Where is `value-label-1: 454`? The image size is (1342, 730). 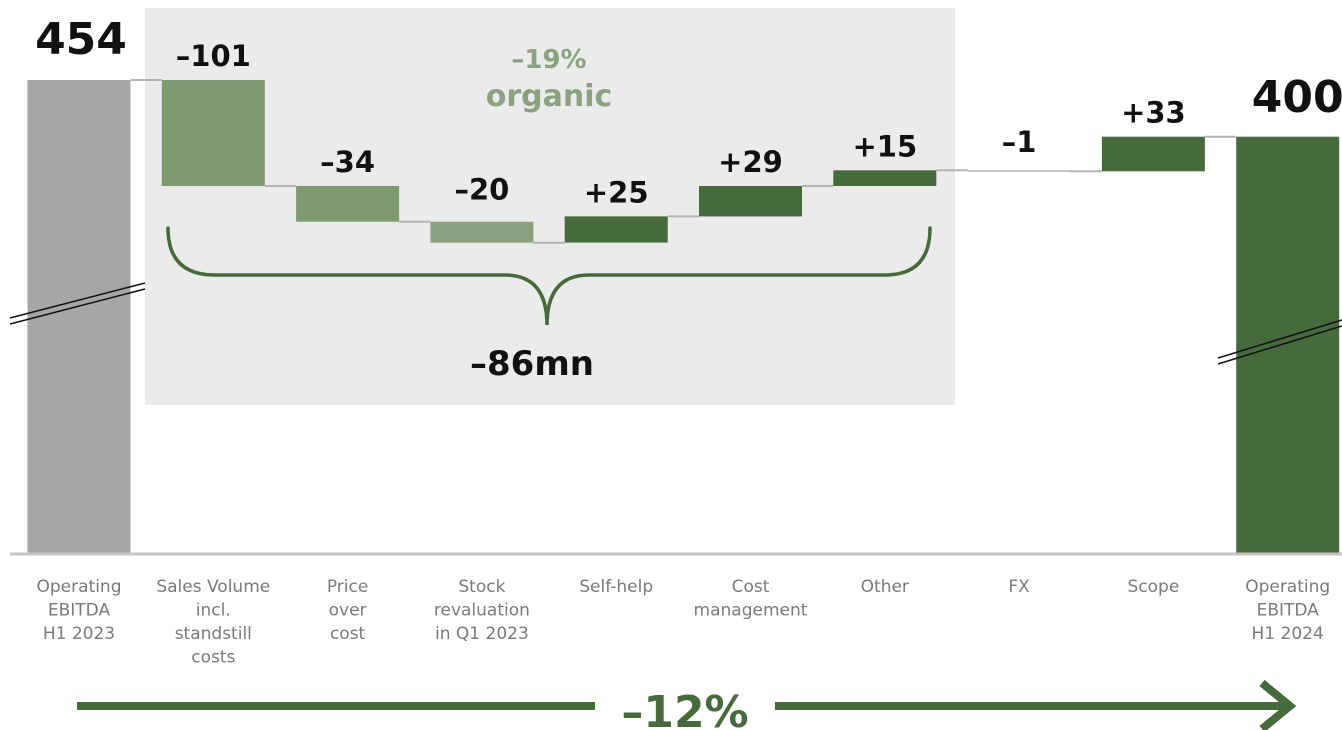 value-label-1: 454 is located at coordinates (81, 39).